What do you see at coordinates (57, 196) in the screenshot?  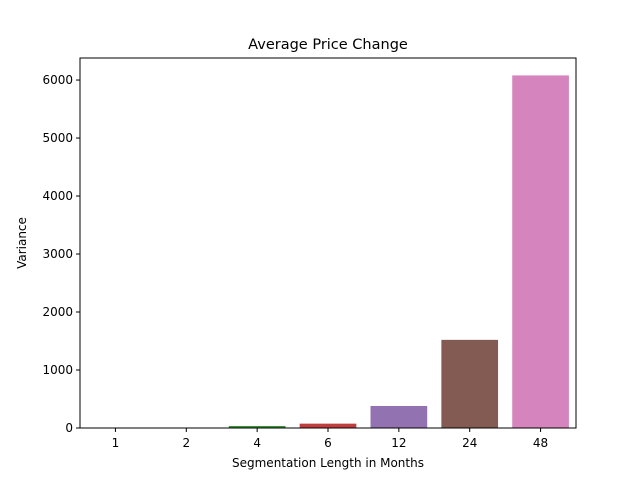 I see `y-tick-label: 4000` at bounding box center [57, 196].